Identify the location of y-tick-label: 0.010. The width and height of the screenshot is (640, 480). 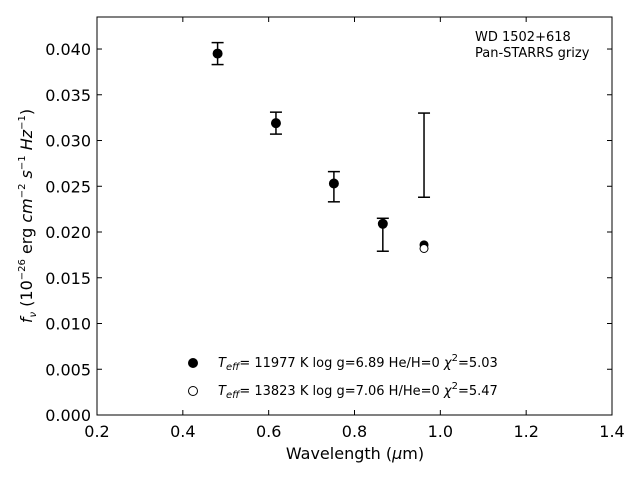
(68, 324).